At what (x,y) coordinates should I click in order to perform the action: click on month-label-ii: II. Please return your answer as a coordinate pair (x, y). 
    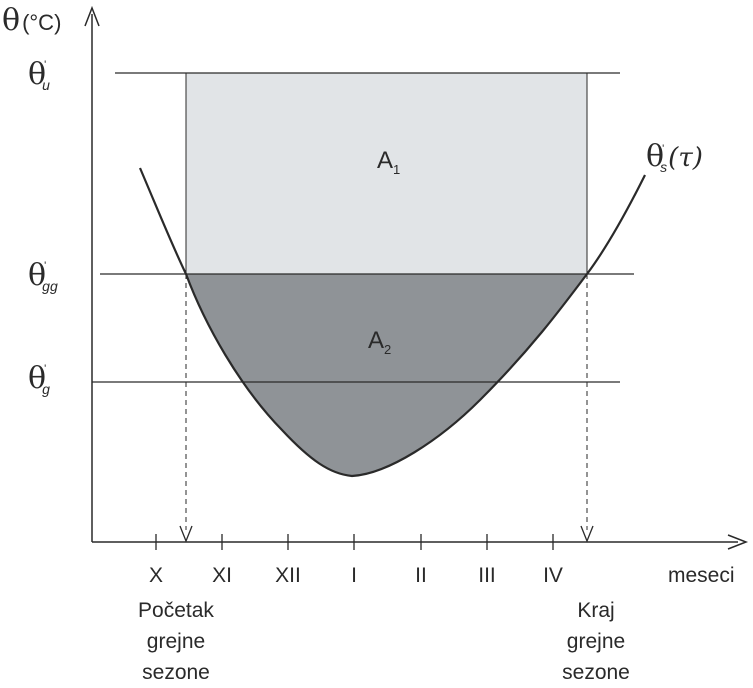
    Looking at the image, I should click on (421, 575).